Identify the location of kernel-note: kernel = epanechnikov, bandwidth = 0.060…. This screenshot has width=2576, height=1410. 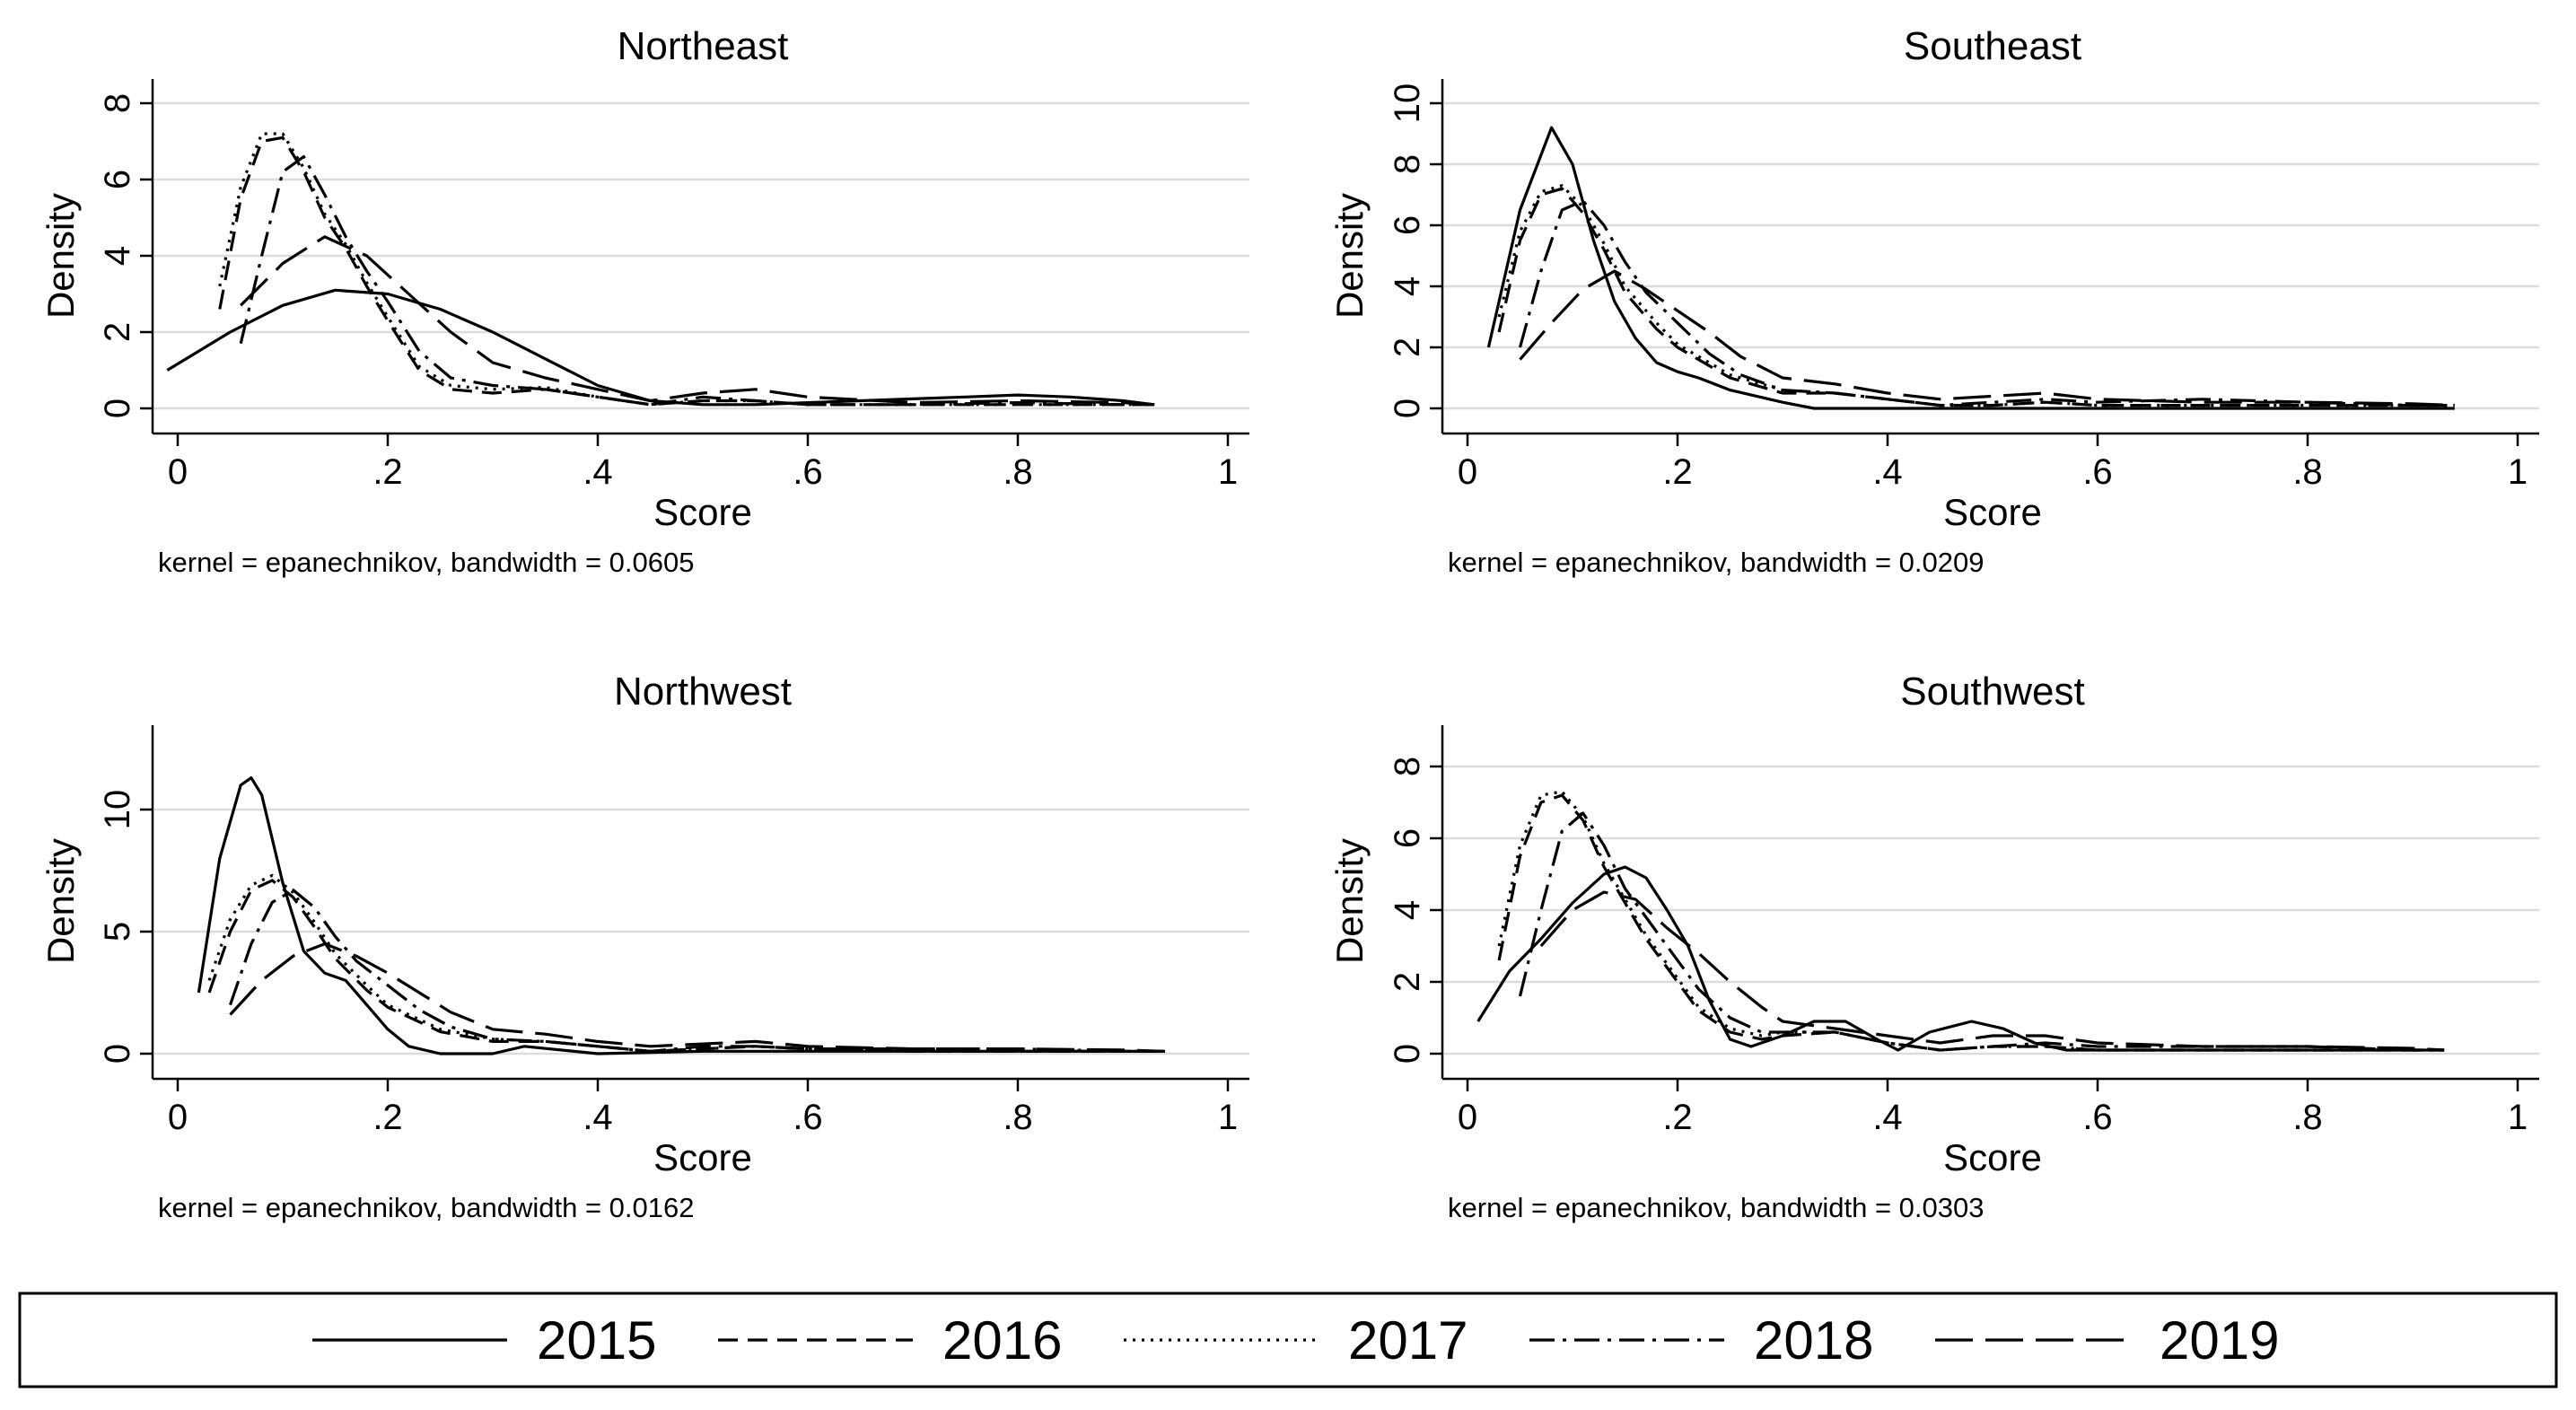
(426, 562).